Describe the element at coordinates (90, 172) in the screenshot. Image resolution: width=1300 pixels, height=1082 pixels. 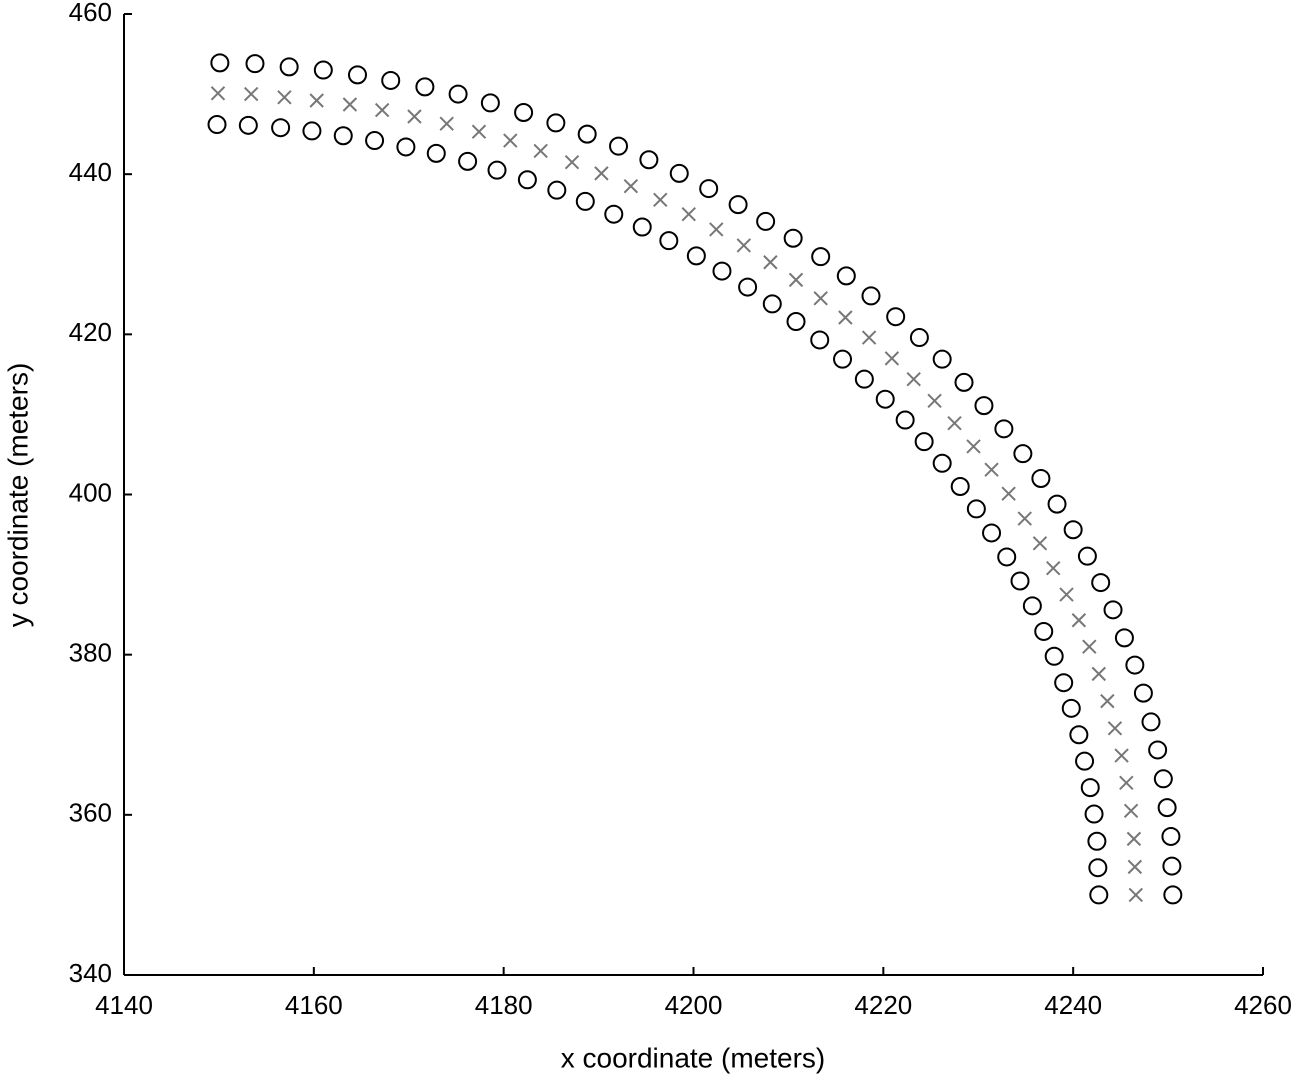
I see `y-tick-label: 440` at that location.